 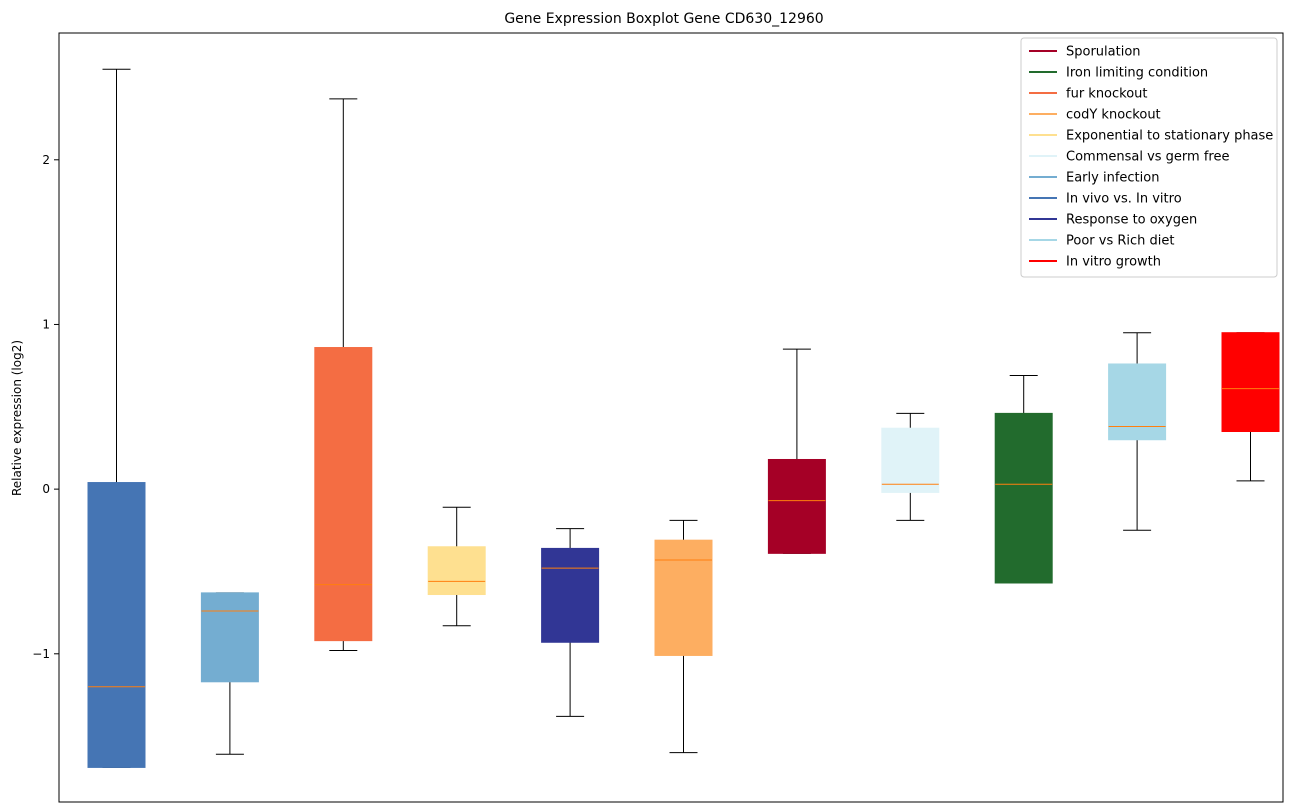 I want to click on y-axis-label: Relative expression (log2), so click(x=17, y=418).